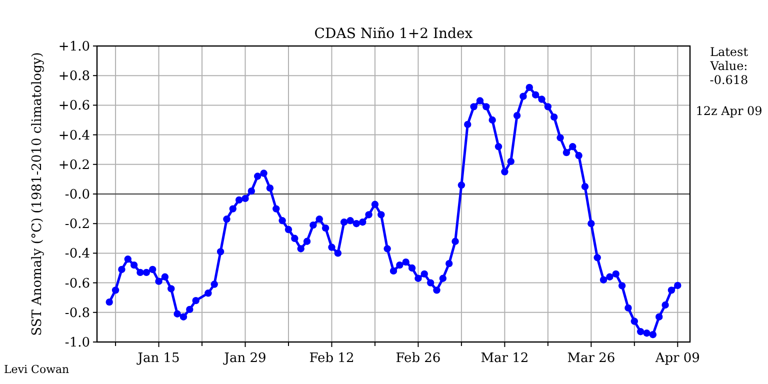  I want to click on y-tick-label: +0.4, so click(74, 136).